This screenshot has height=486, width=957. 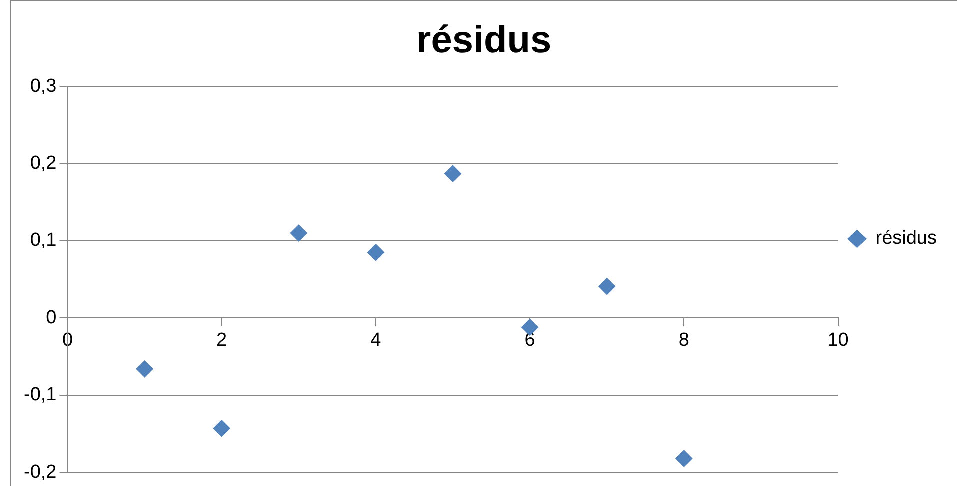 What do you see at coordinates (43, 241) in the screenshot?
I see `y-tick-label: 0,1` at bounding box center [43, 241].